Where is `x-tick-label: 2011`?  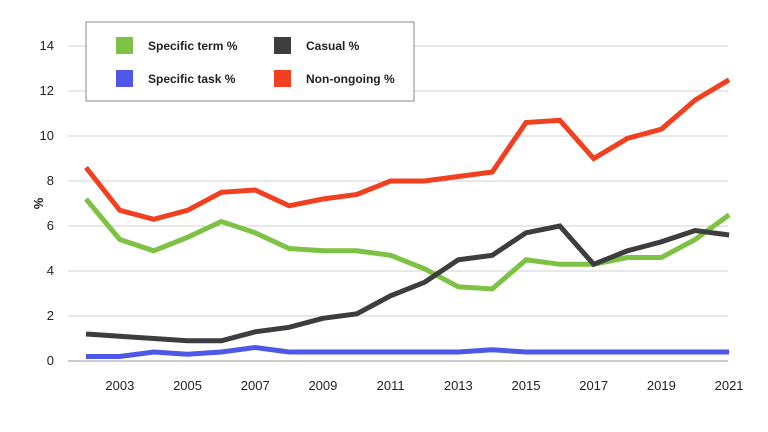 x-tick-label: 2011 is located at coordinates (391, 385).